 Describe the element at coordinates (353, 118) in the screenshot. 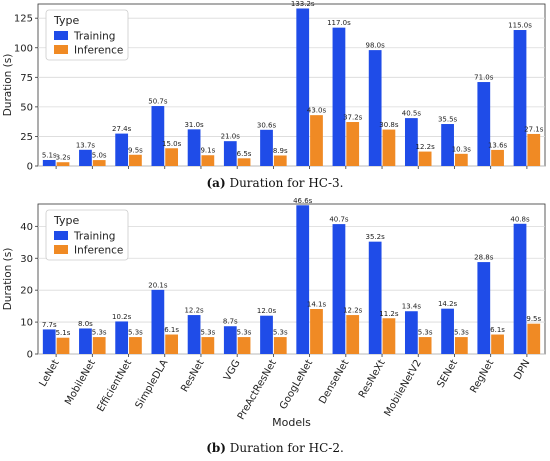

I see `data-label-inference: 37.2s` at that location.